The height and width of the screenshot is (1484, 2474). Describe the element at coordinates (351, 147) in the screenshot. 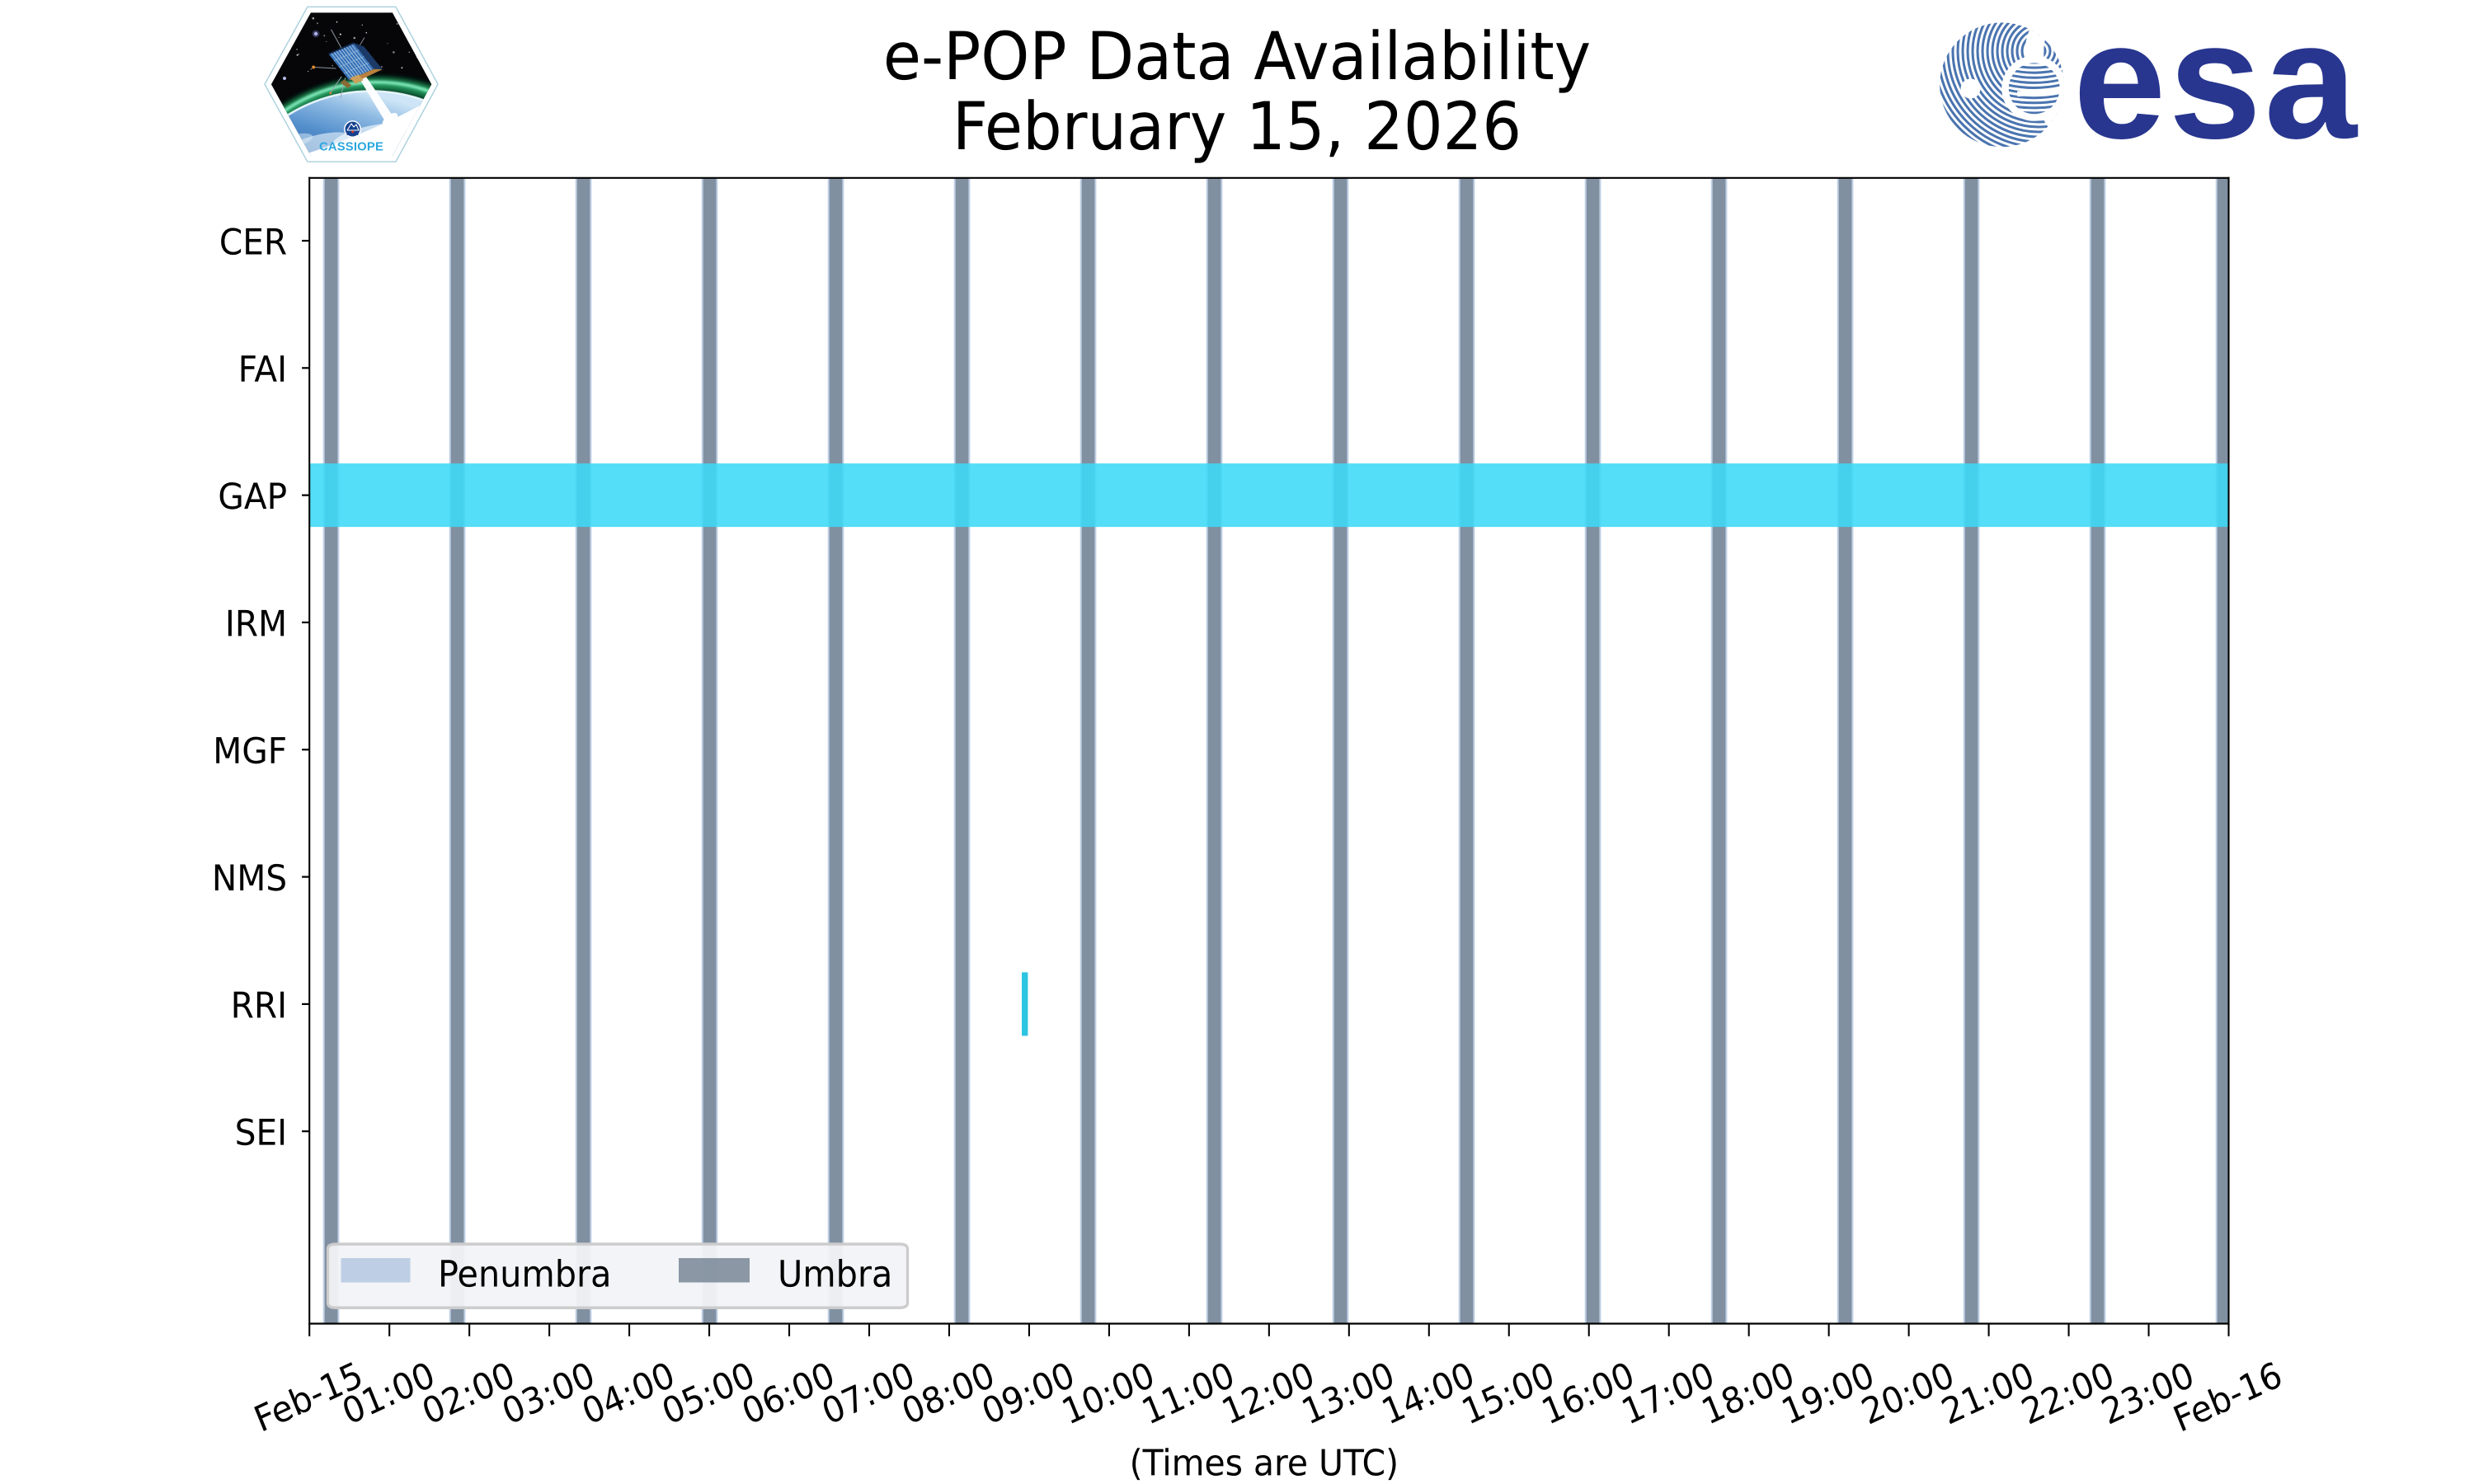

I see `svg-text: CASSIOPE` at that location.